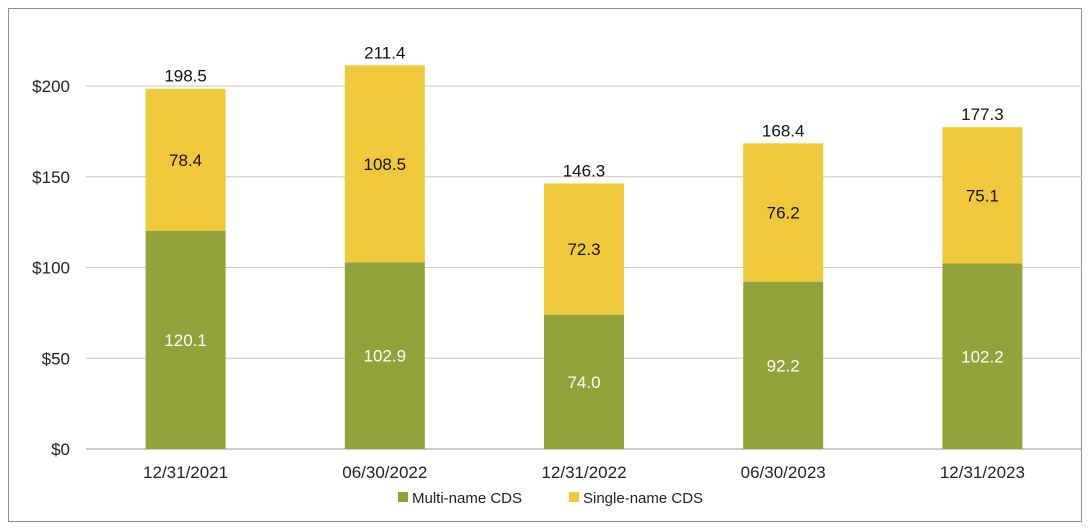  What do you see at coordinates (51, 268) in the screenshot?
I see `y-tick-label: $100` at bounding box center [51, 268].